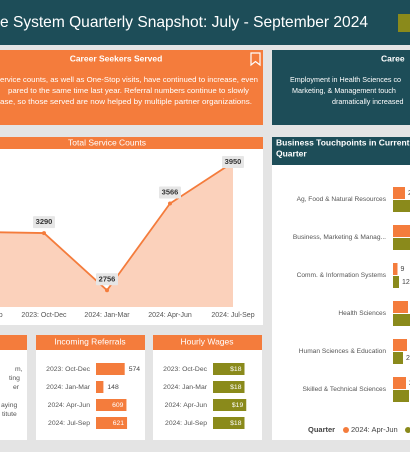 This screenshot has width=410, height=452. What do you see at coordinates (345, 79) in the screenshot?
I see `card-text: Employment in Health Sciences co` at bounding box center [345, 79].